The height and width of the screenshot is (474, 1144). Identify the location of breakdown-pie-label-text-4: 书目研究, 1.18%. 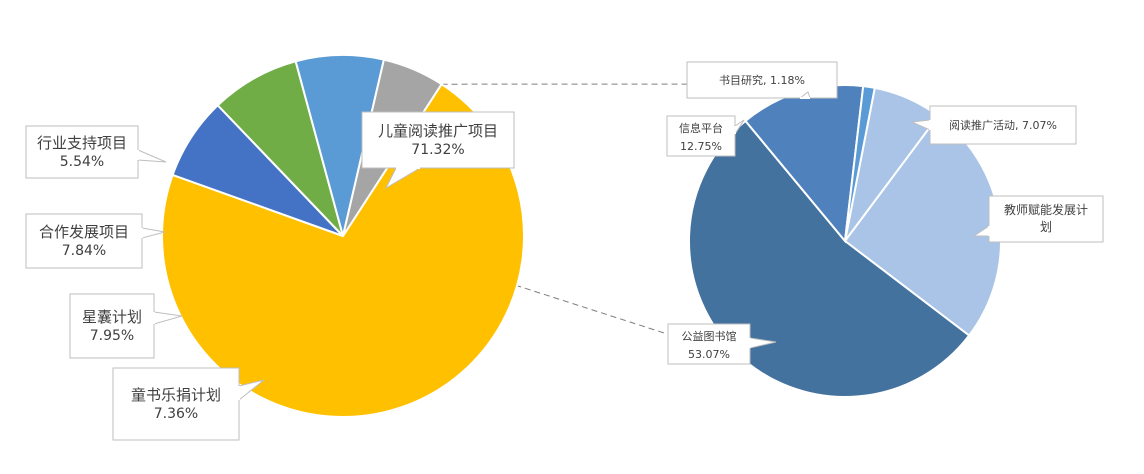
(762, 80).